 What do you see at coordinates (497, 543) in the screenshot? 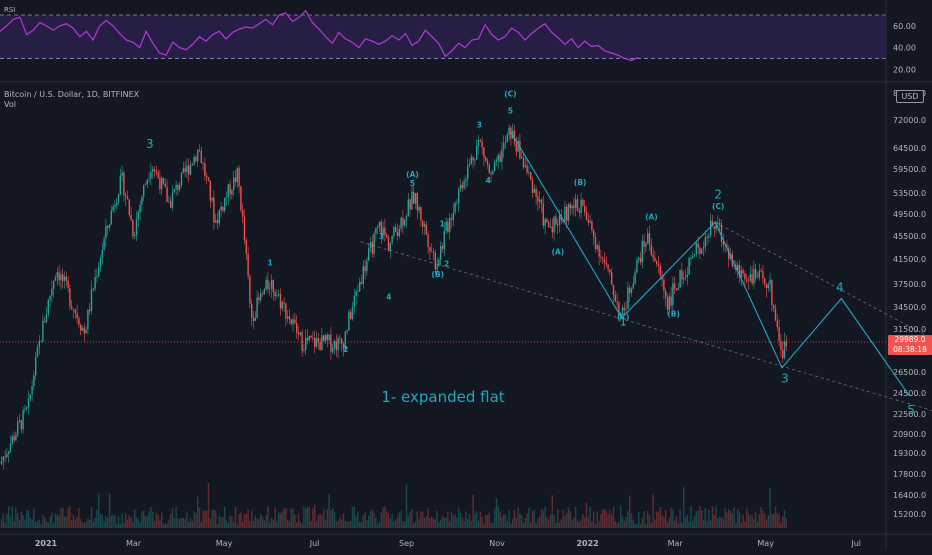
I see `time-tick-label: Nov` at bounding box center [497, 543].